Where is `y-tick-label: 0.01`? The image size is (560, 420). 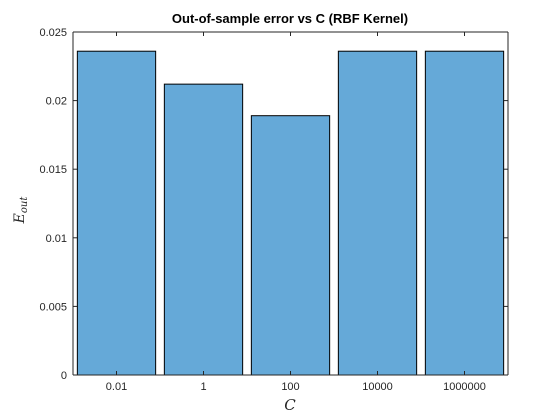 y-tick-label: 0.01 is located at coordinates (56, 239).